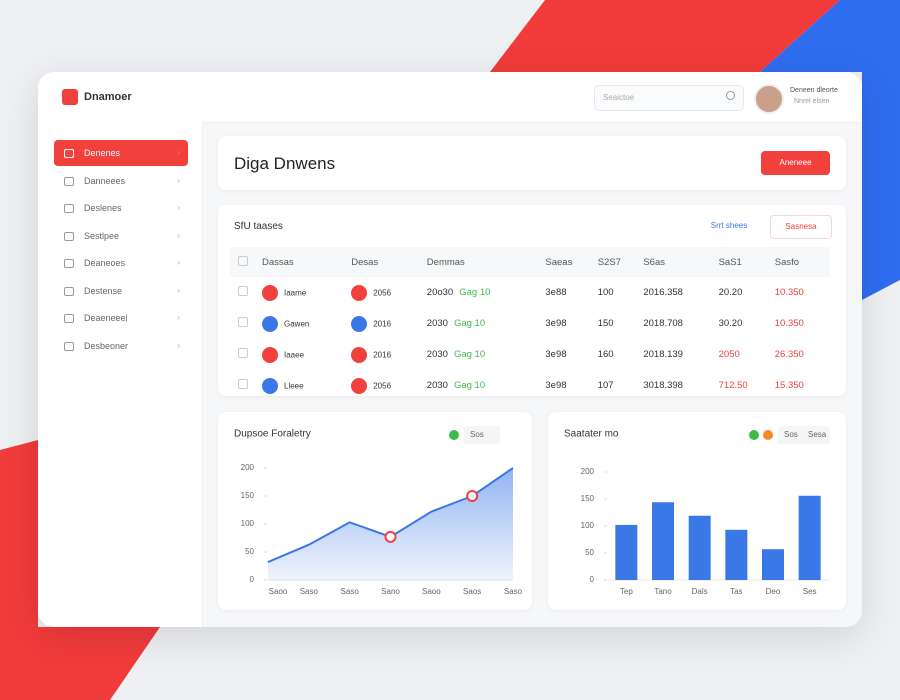 The image size is (900, 700). I want to click on cell: 2050, so click(746, 354).